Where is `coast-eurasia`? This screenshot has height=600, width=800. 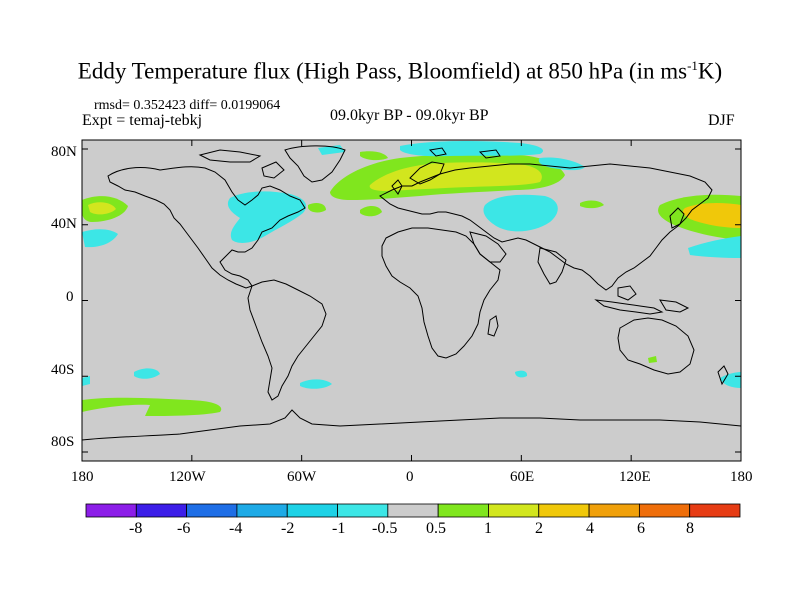 coast-eurasia is located at coordinates (546, 227).